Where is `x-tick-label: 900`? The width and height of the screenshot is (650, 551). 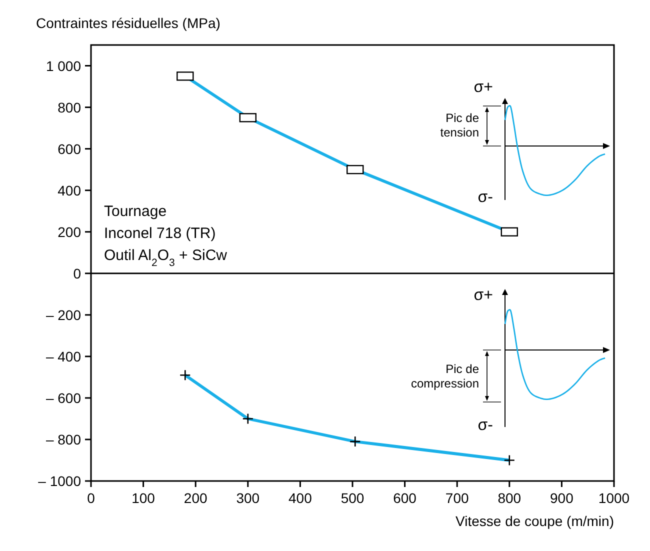 x-tick-label: 900 is located at coordinates (562, 498).